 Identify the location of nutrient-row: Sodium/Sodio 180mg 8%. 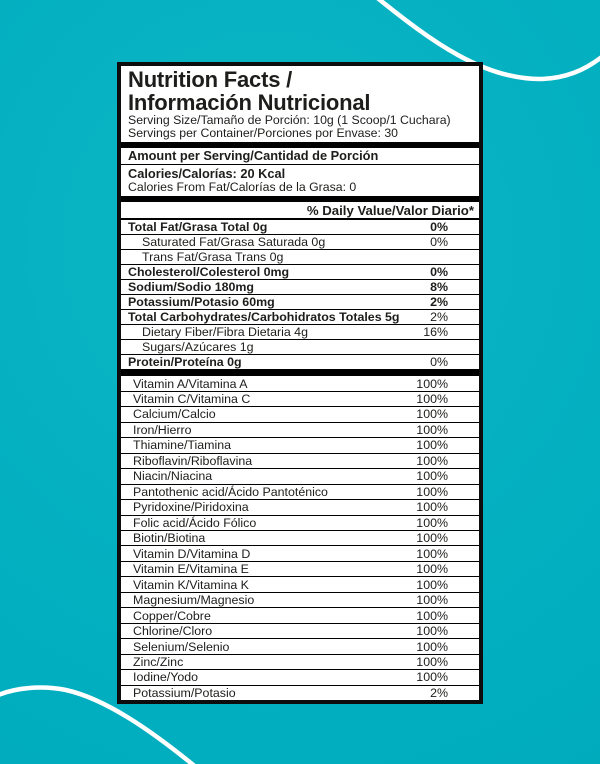
(300, 288).